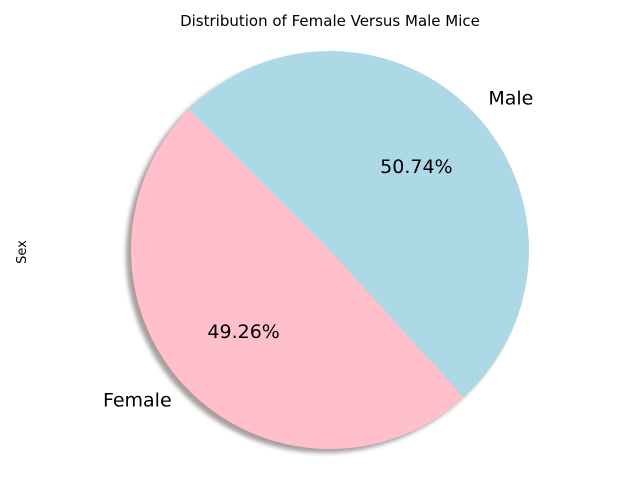 This screenshot has width=640, height=480. I want to click on slice-percent-male: 50.74%, so click(416, 167).